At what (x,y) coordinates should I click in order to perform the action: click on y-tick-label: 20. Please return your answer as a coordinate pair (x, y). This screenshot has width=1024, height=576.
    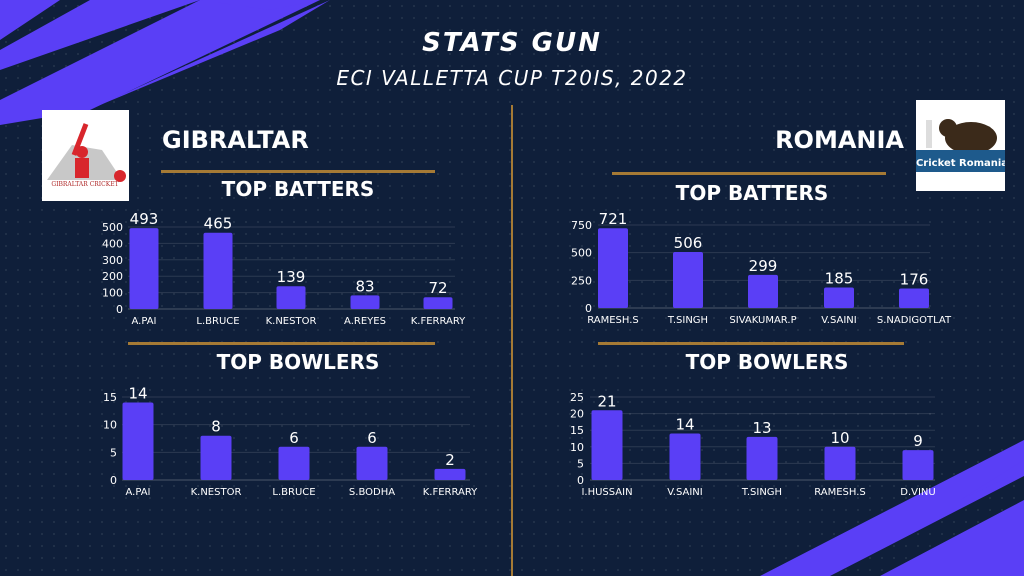
    Looking at the image, I should click on (577, 414).